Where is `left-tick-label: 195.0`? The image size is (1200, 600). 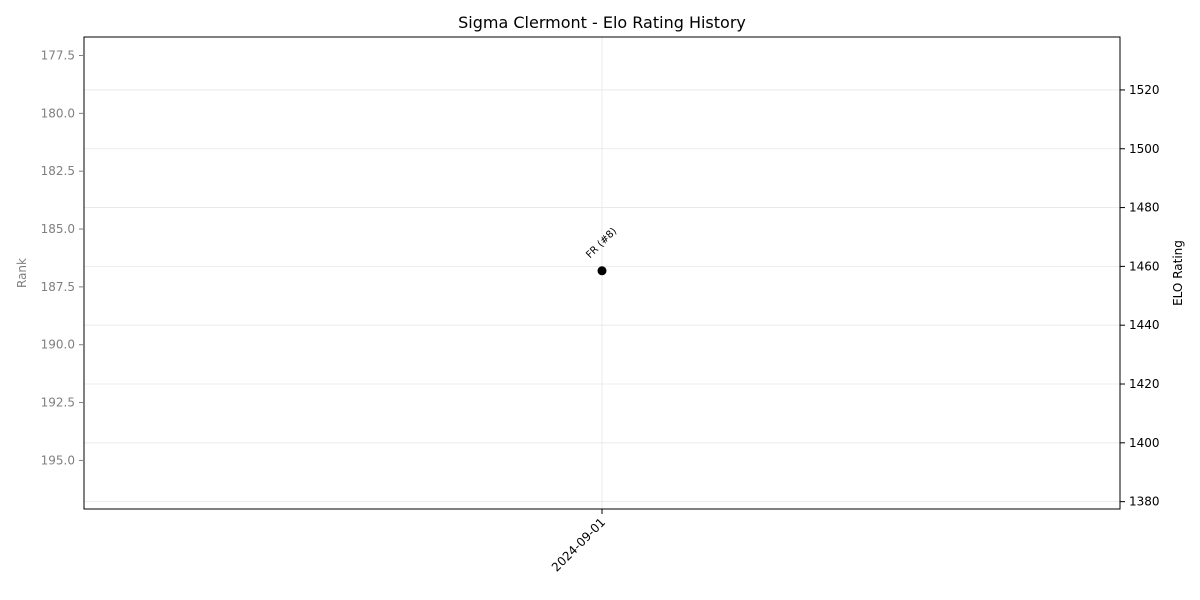
left-tick-label: 195.0 is located at coordinates (58, 460).